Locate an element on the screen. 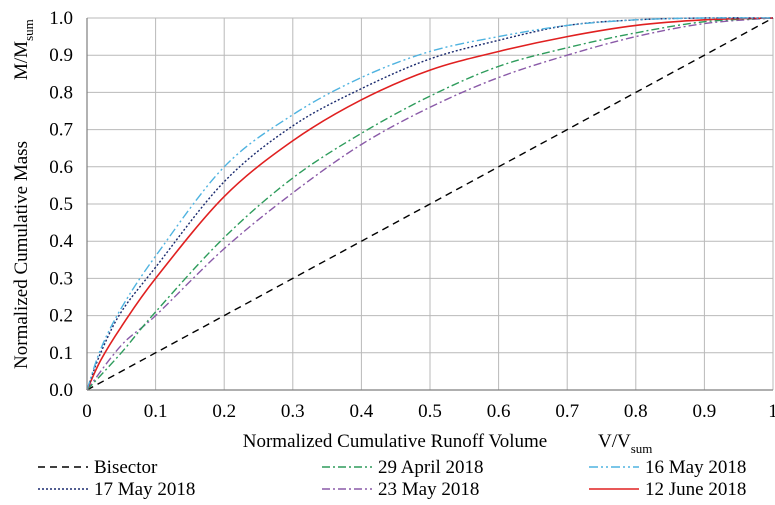 This screenshot has width=775, height=505. x-tick-label: 0.1 is located at coordinates (156, 411).